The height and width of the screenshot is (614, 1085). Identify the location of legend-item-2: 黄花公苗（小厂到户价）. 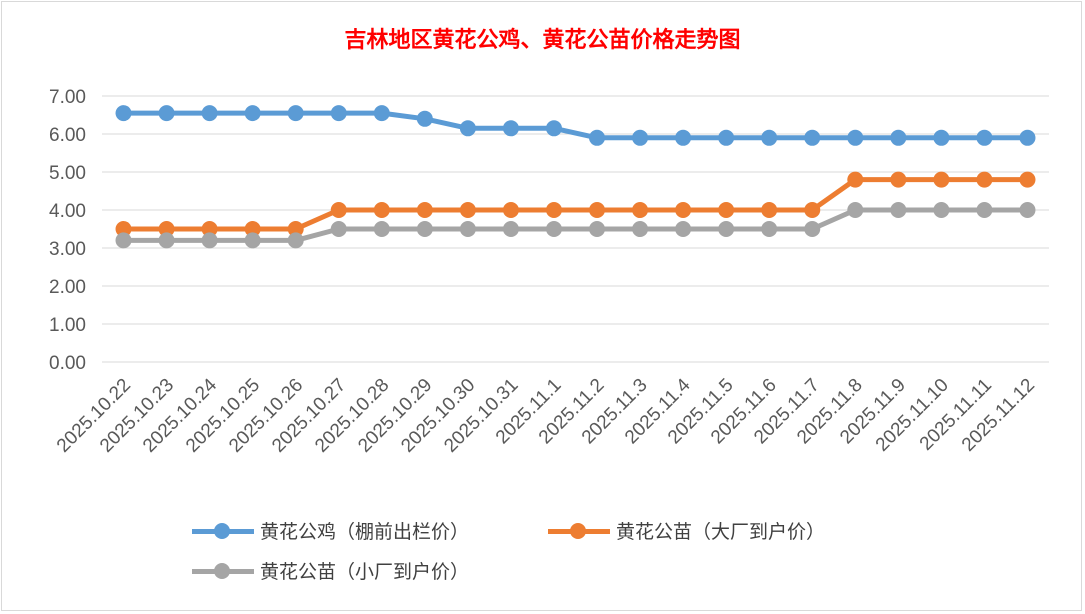
(330, 570).